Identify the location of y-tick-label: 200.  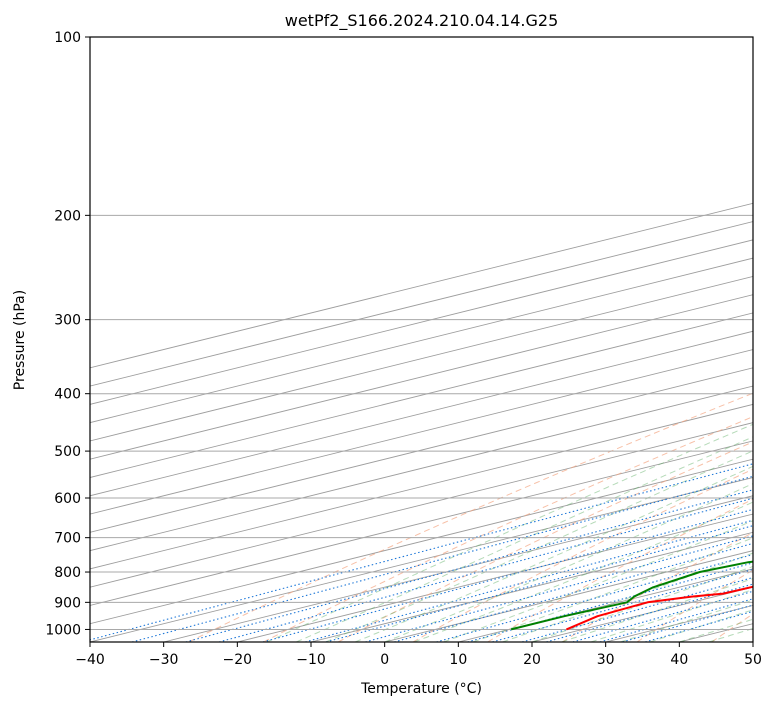
(67, 216).